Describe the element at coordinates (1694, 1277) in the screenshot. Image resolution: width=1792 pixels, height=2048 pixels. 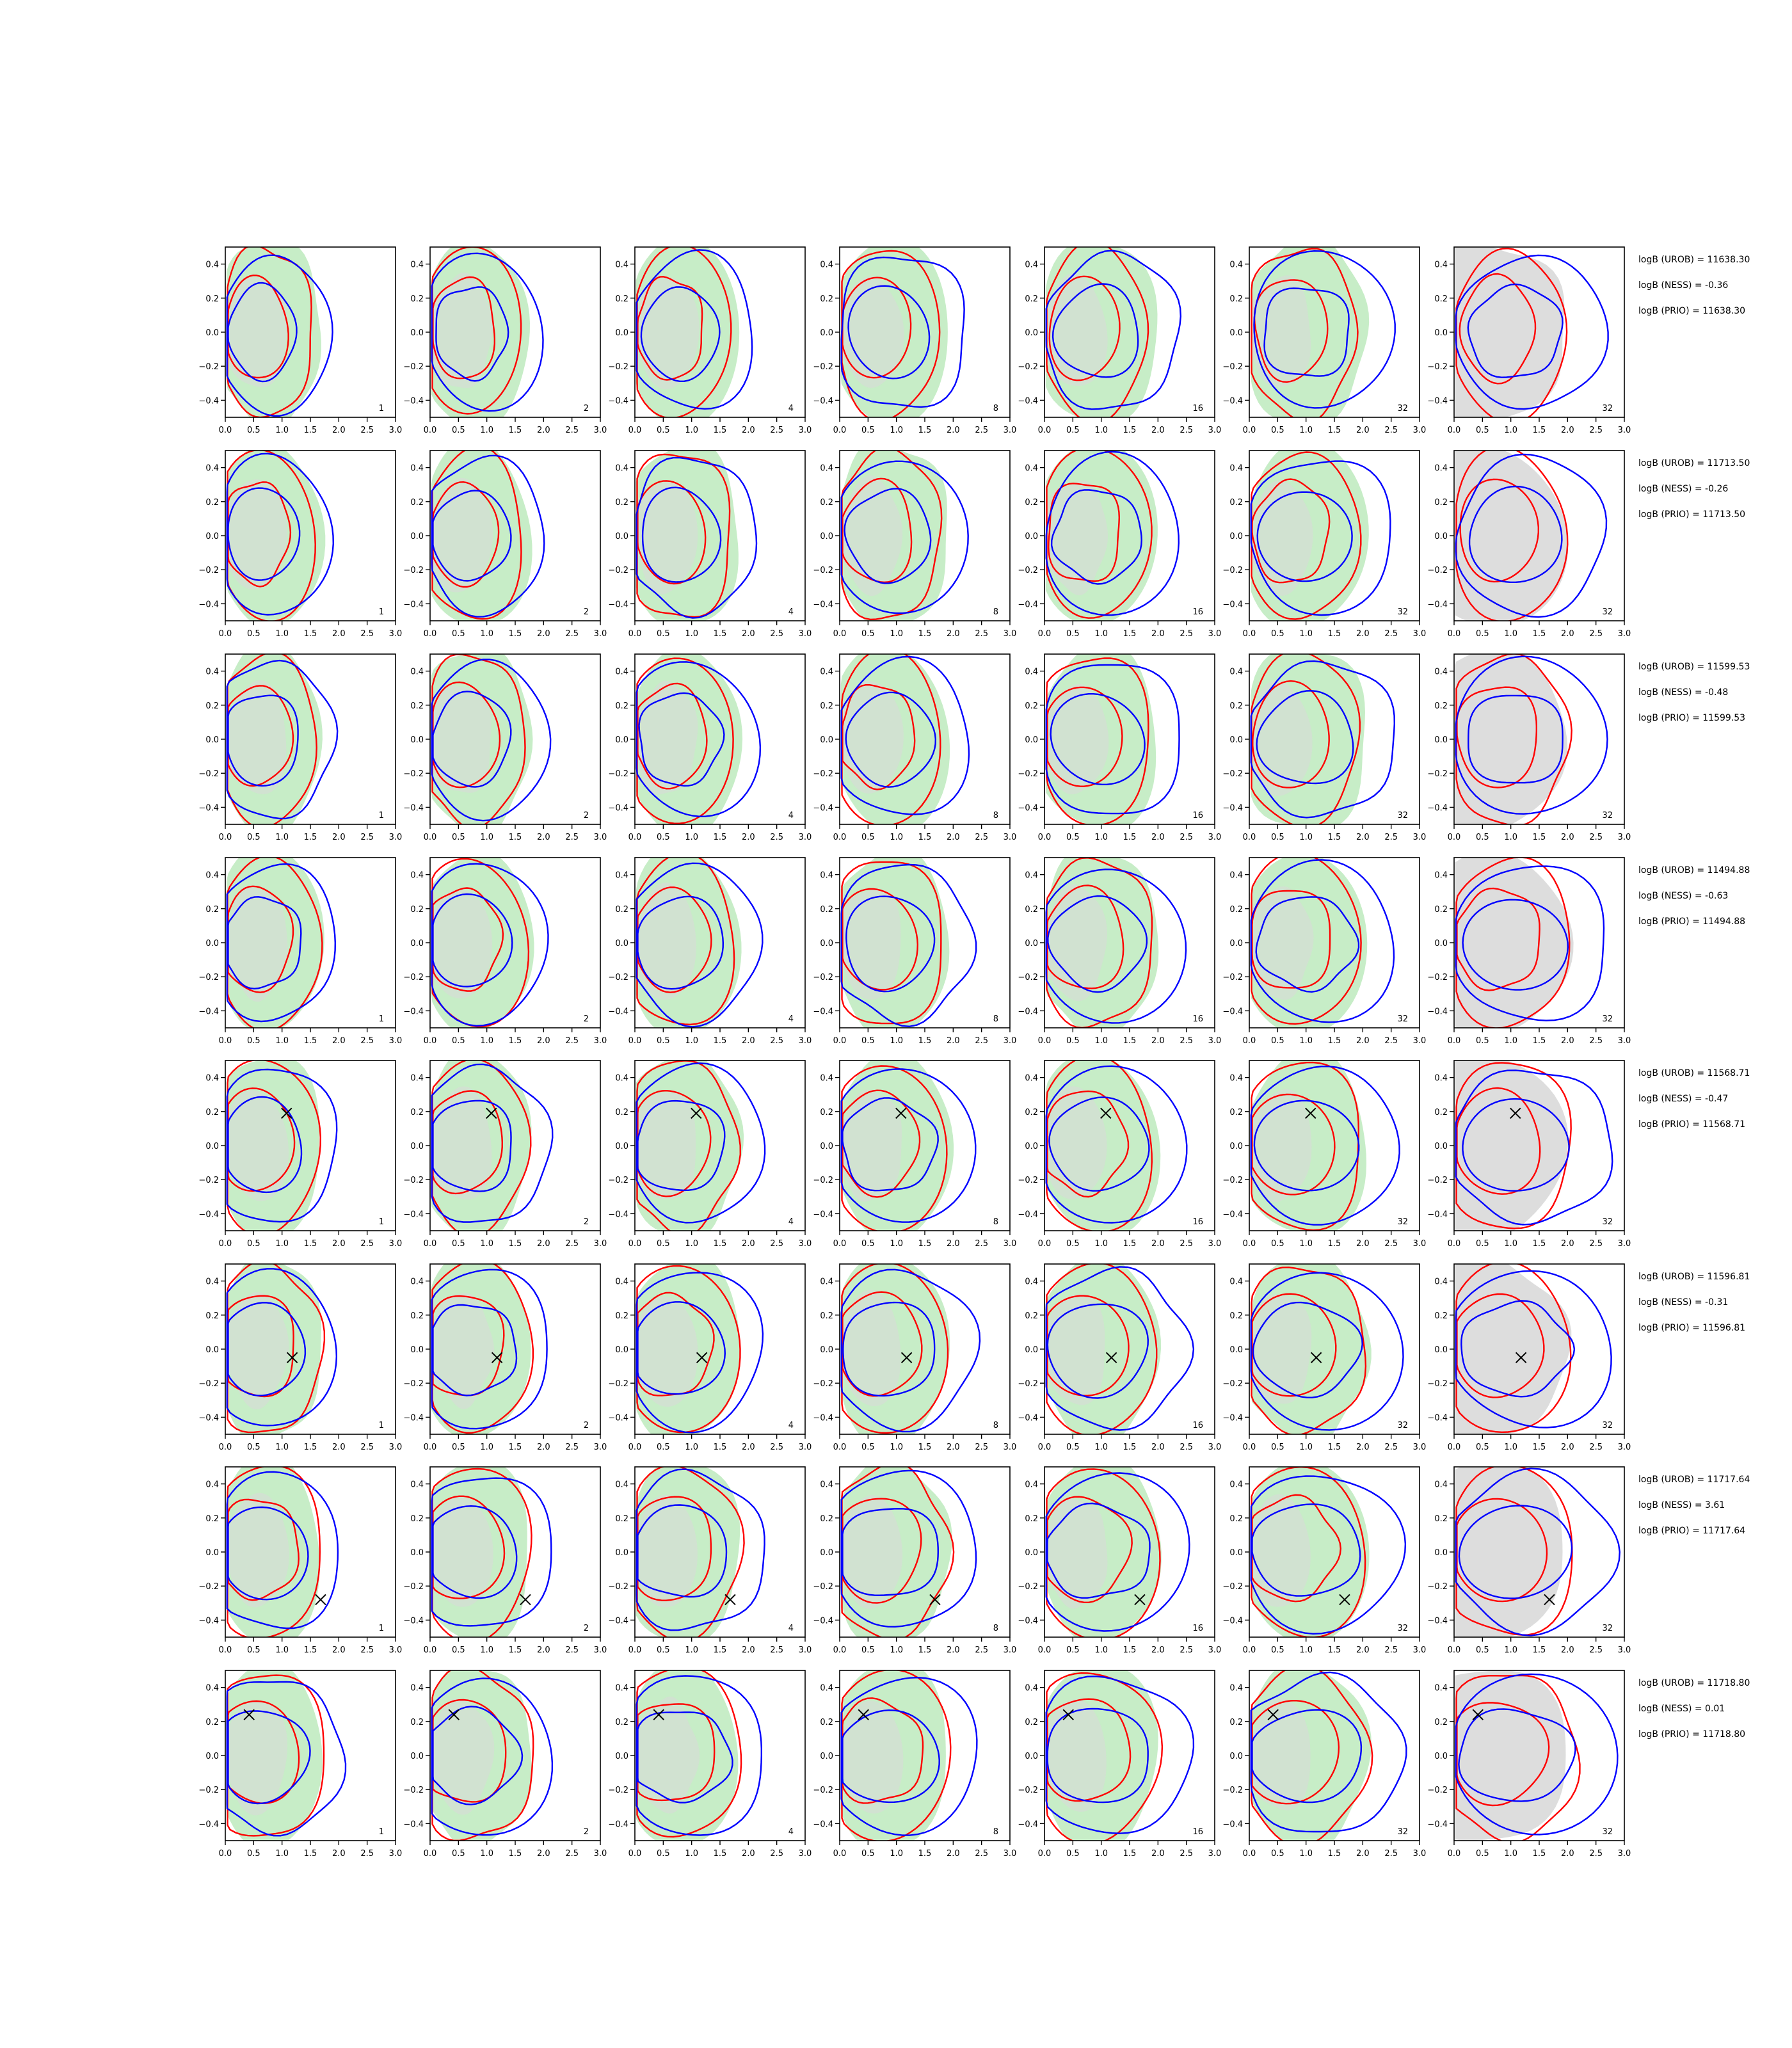
I see `logb-urob-text: logB (UROB) = 11596.81` at that location.